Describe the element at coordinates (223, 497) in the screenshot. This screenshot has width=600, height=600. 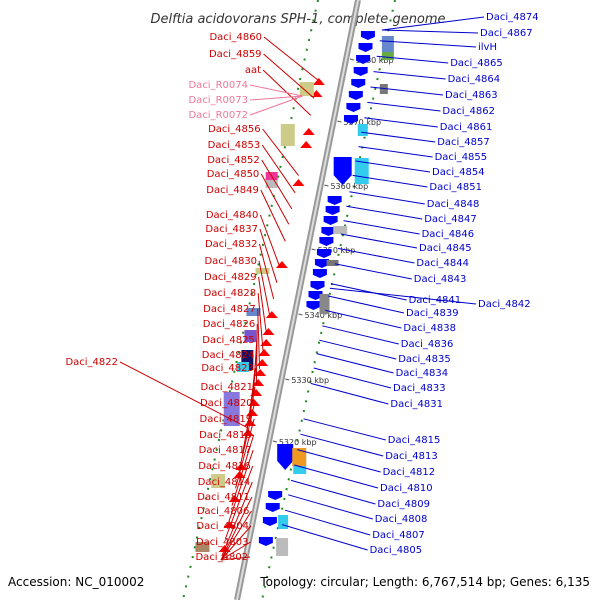
I see `gene-label: Daci_4811` at that location.